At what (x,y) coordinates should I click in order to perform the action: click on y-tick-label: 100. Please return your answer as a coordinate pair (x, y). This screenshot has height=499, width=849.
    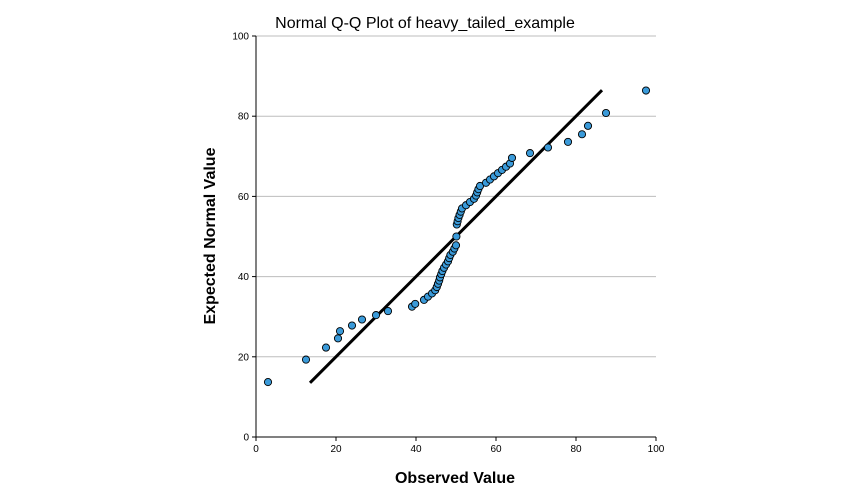
    Looking at the image, I should click on (240, 37).